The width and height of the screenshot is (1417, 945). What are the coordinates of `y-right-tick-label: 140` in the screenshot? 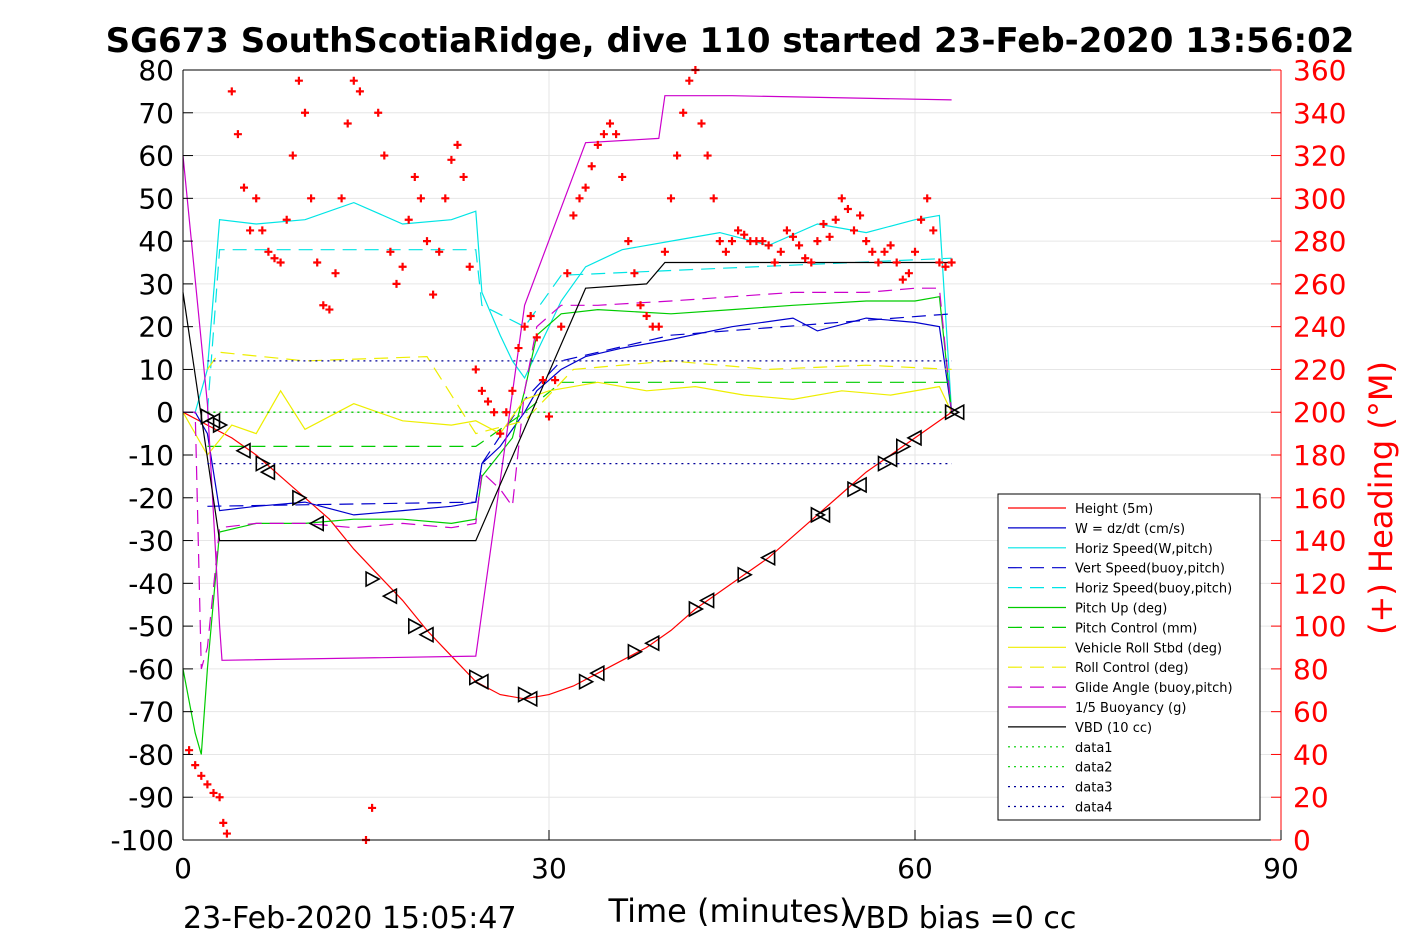 It's located at (1319, 541).